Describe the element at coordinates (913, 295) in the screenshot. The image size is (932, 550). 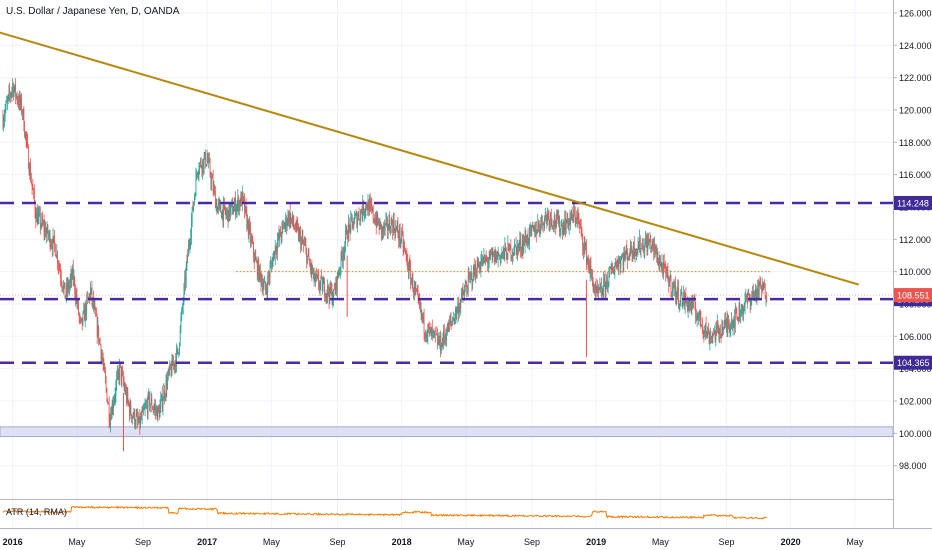
I see `last-price-badge-bg` at that location.